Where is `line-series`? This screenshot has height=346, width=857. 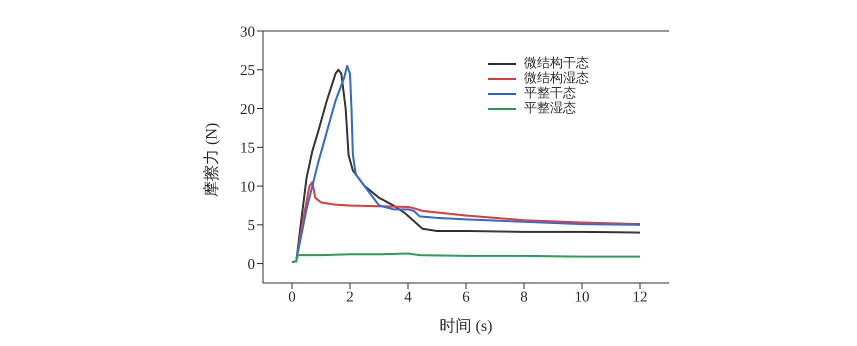
line-series is located at coordinates (466, 258).